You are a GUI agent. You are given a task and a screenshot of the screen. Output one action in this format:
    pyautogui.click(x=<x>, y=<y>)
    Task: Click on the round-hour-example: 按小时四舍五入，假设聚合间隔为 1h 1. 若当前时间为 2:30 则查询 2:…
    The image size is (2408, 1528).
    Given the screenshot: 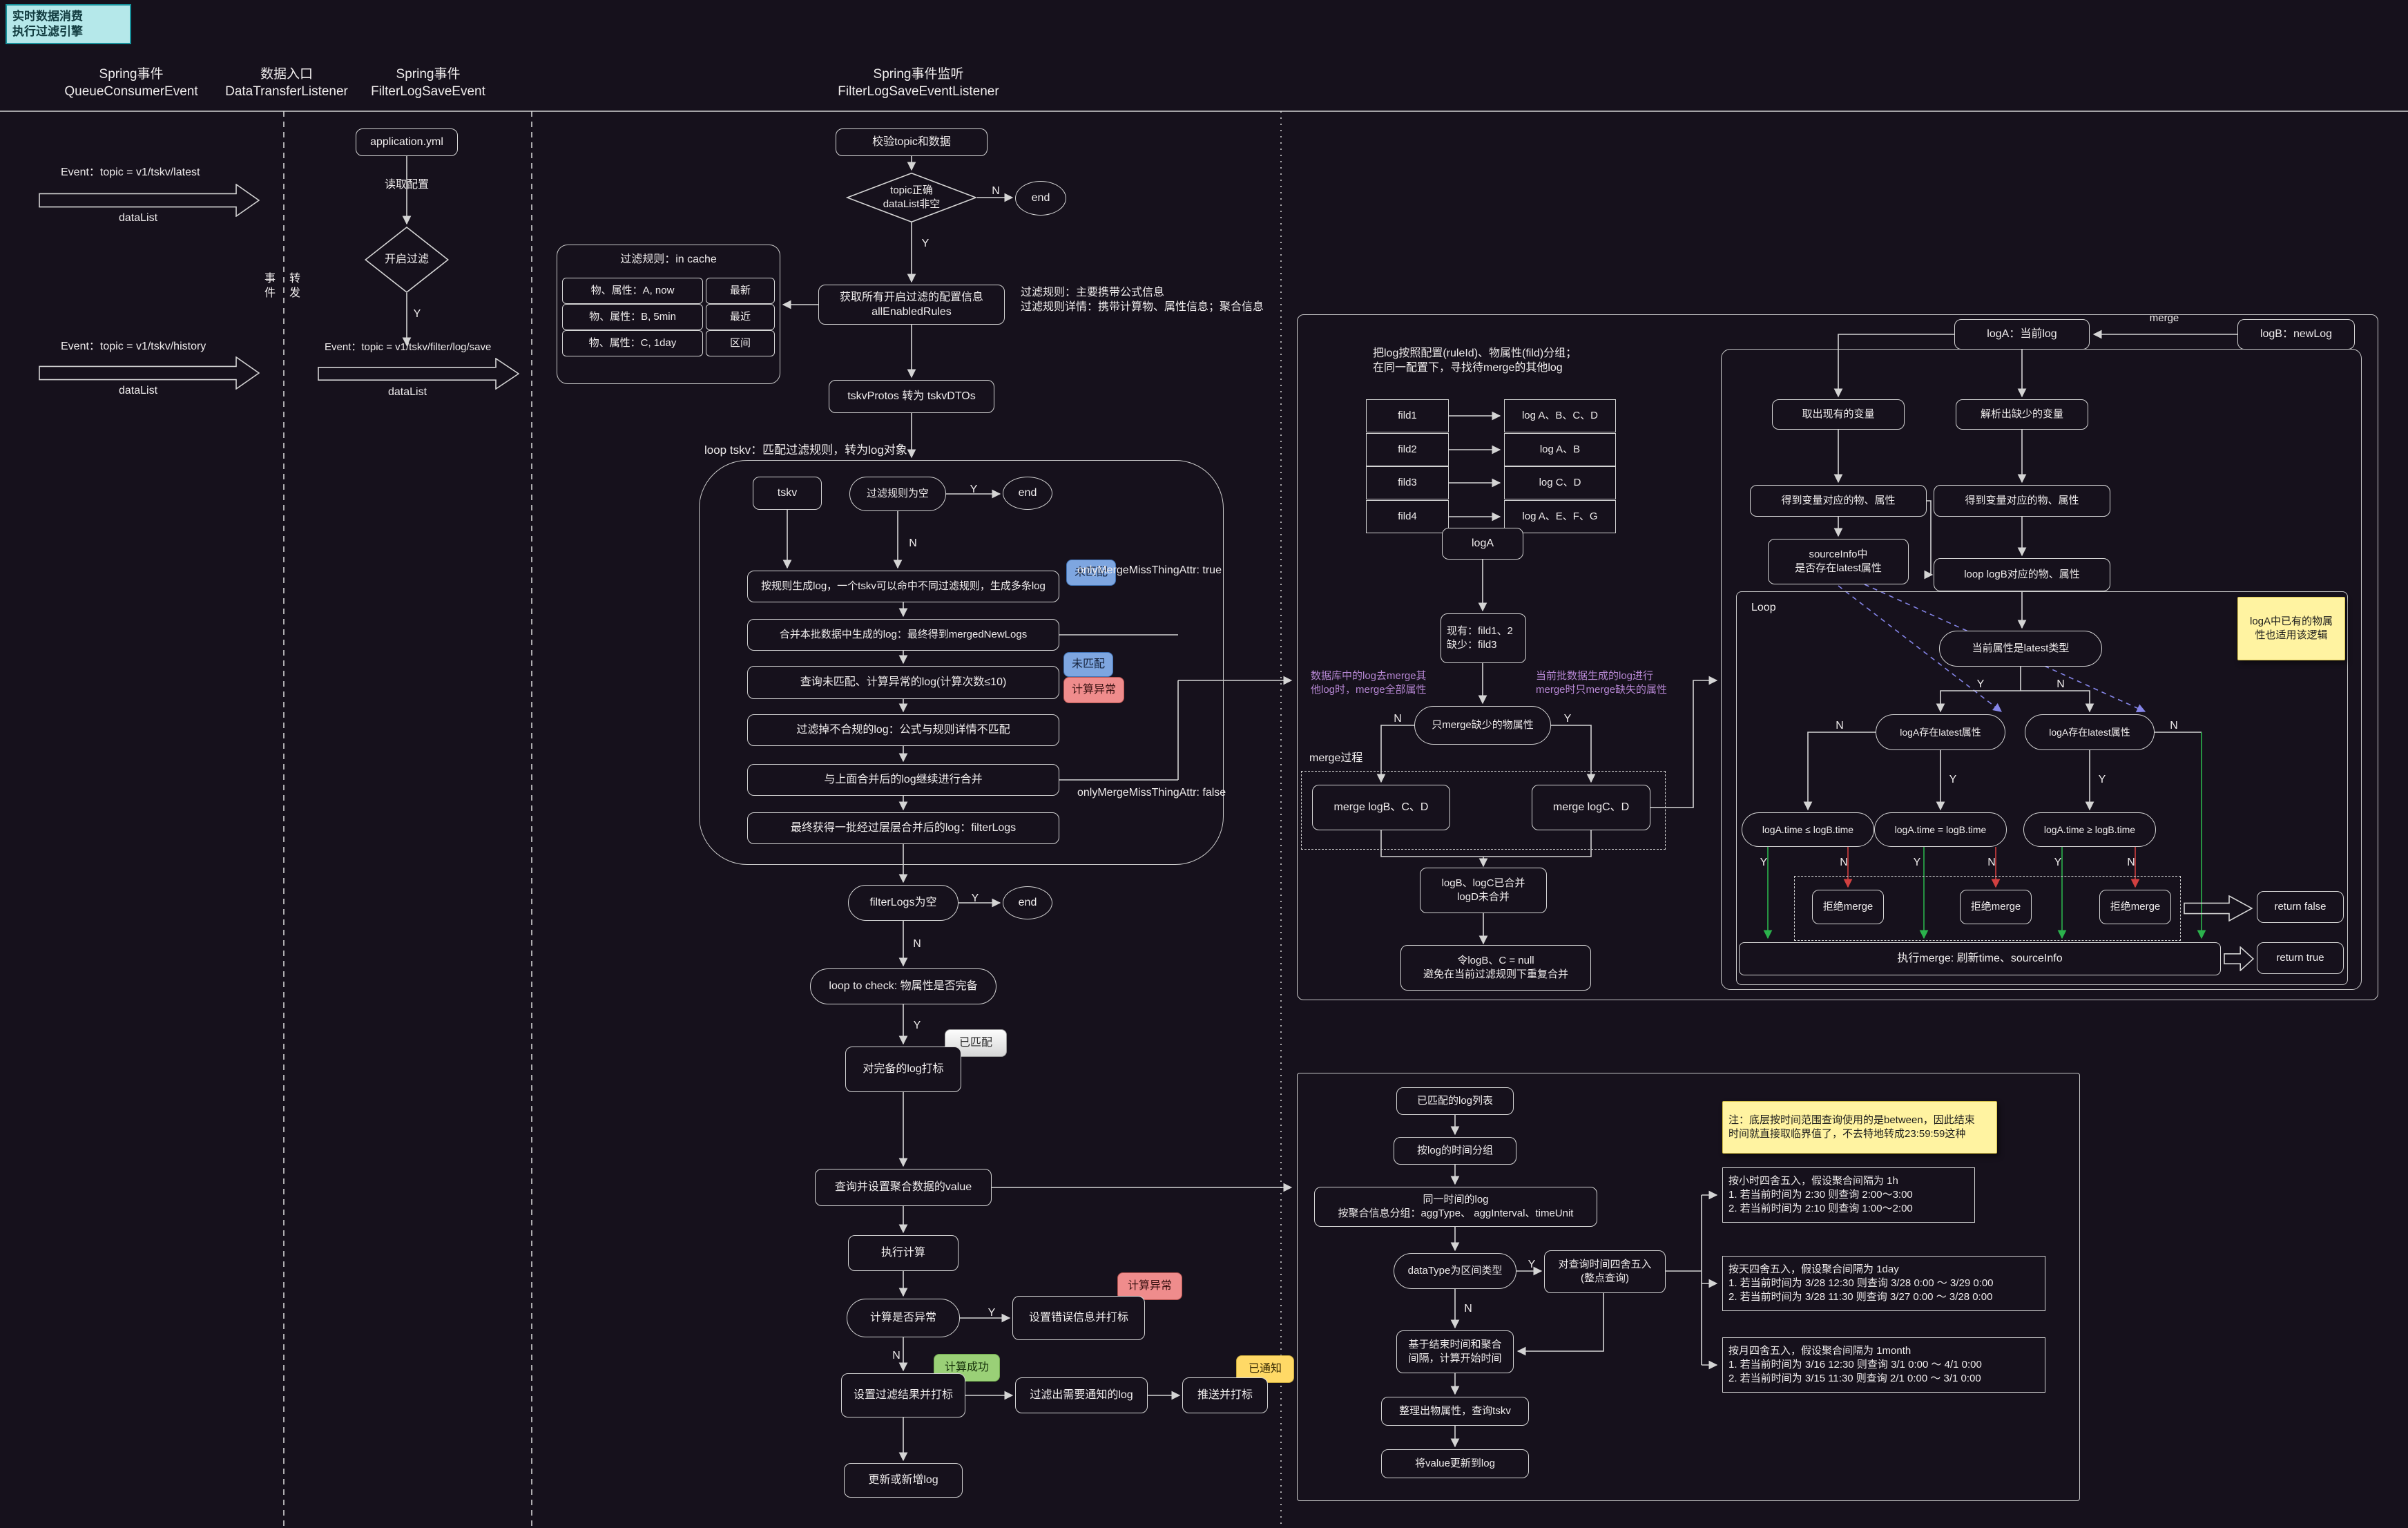 What is the action you would take?
    pyautogui.click(x=1848, y=1195)
    